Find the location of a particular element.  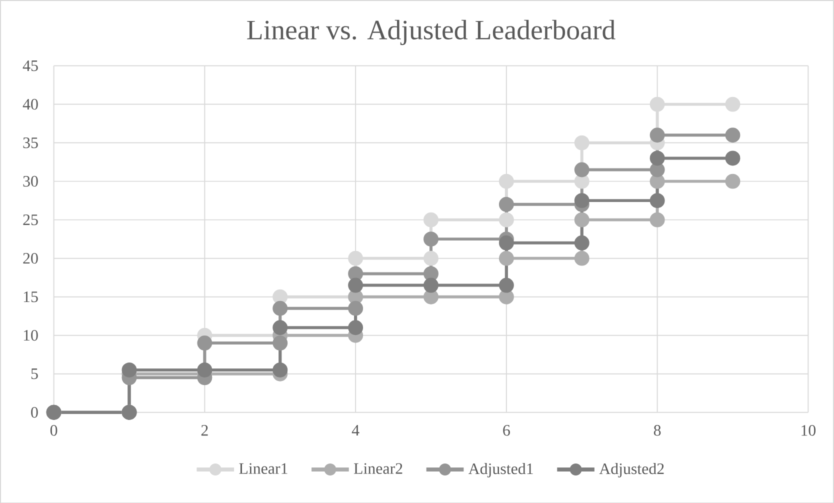

legend-label: Adjusted1 is located at coordinates (500, 470).